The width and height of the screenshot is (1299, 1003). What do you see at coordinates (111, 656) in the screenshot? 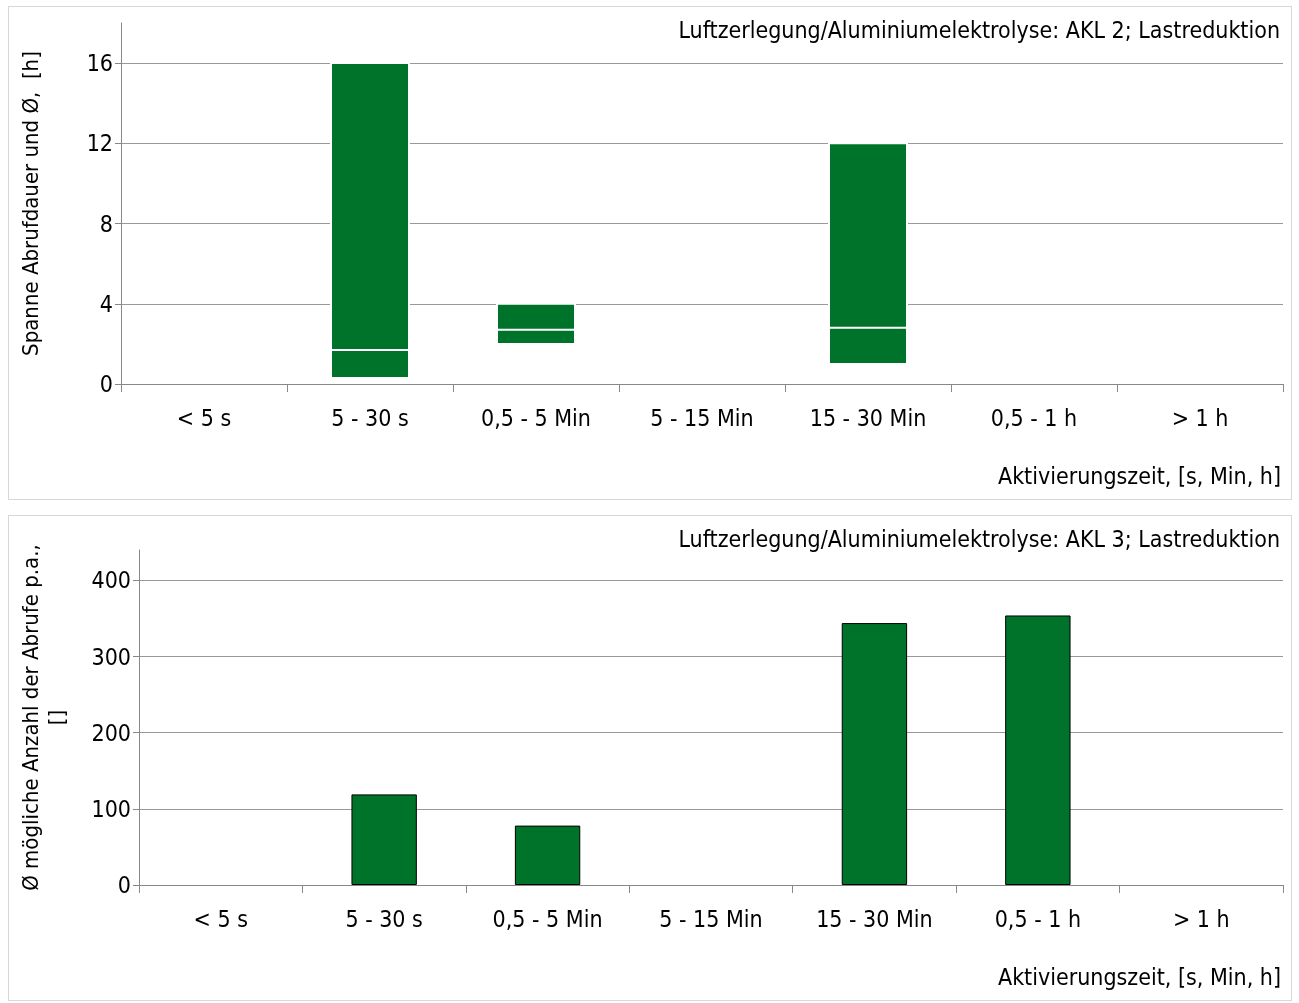
I see `y-tick-label: 300` at bounding box center [111, 656].